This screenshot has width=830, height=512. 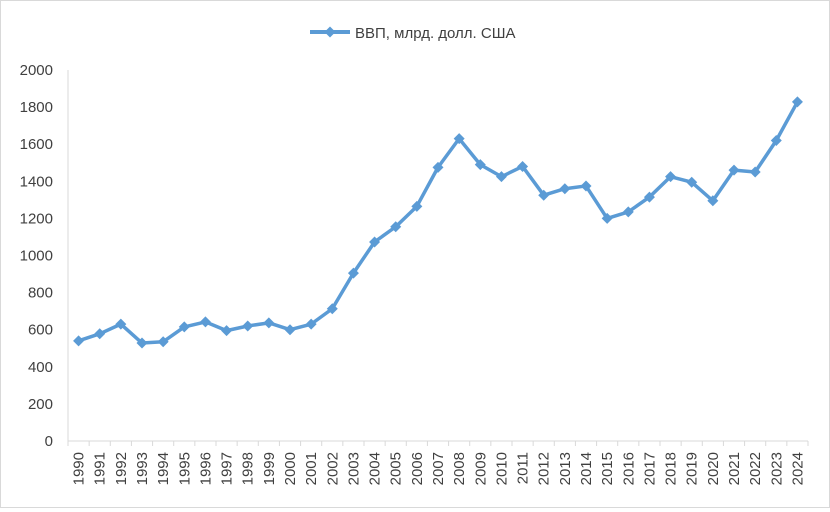 What do you see at coordinates (40, 293) in the screenshot?
I see `y-tick-label: 800` at bounding box center [40, 293].